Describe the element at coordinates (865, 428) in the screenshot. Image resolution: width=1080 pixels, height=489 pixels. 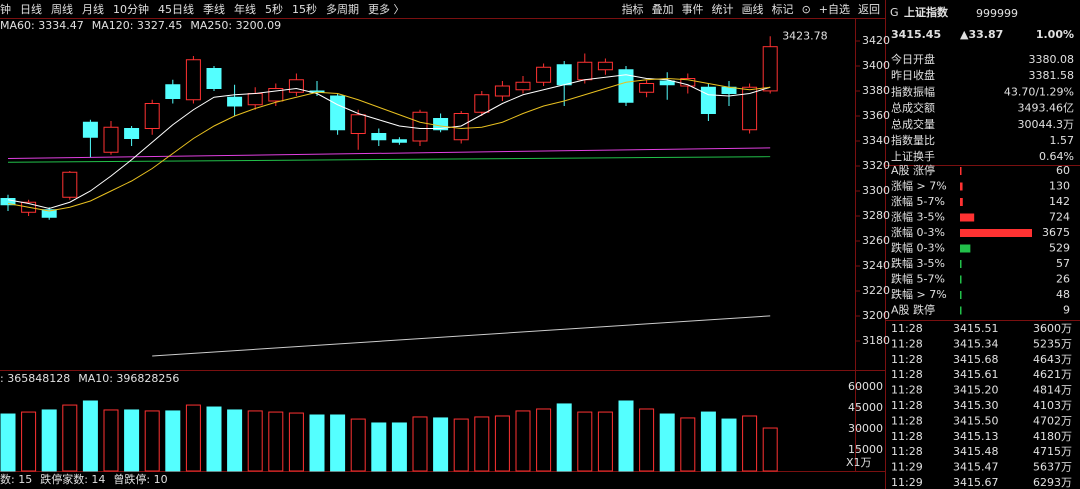
I see `y-tick-label: 30000` at that location.